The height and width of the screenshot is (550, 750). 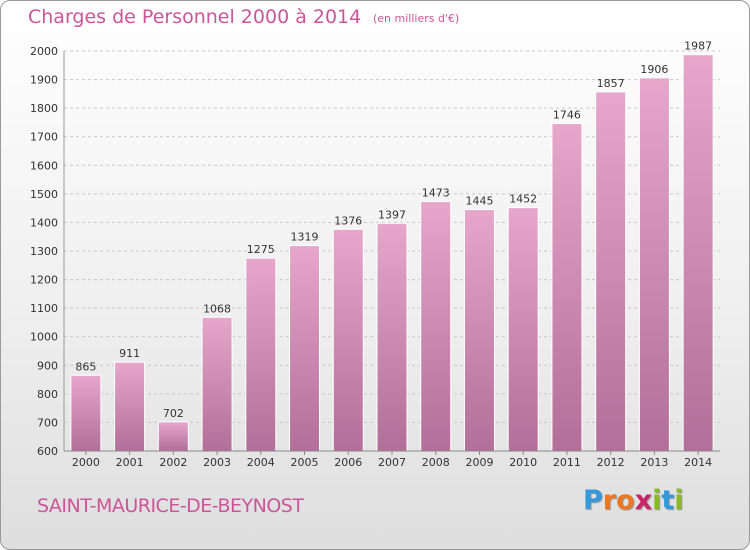 I want to click on bar-2005, so click(x=305, y=348).